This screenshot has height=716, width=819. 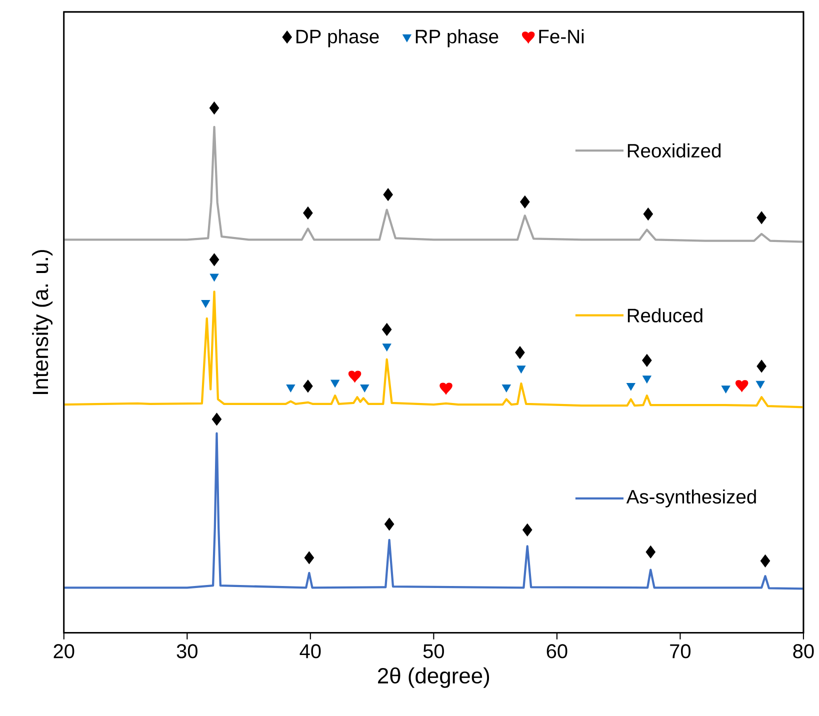 I want to click on legend-label: DP phase, so click(x=337, y=38).